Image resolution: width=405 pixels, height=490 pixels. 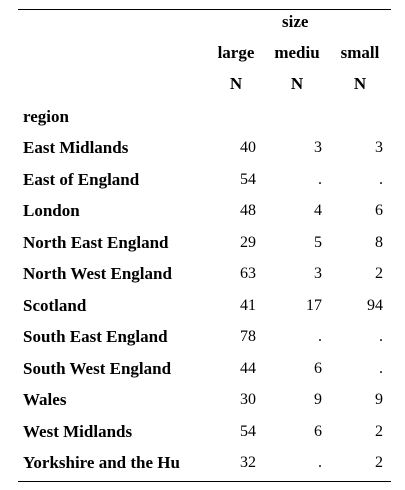 What do you see at coordinates (81, 179) in the screenshot?
I see `region-label: East of England` at bounding box center [81, 179].